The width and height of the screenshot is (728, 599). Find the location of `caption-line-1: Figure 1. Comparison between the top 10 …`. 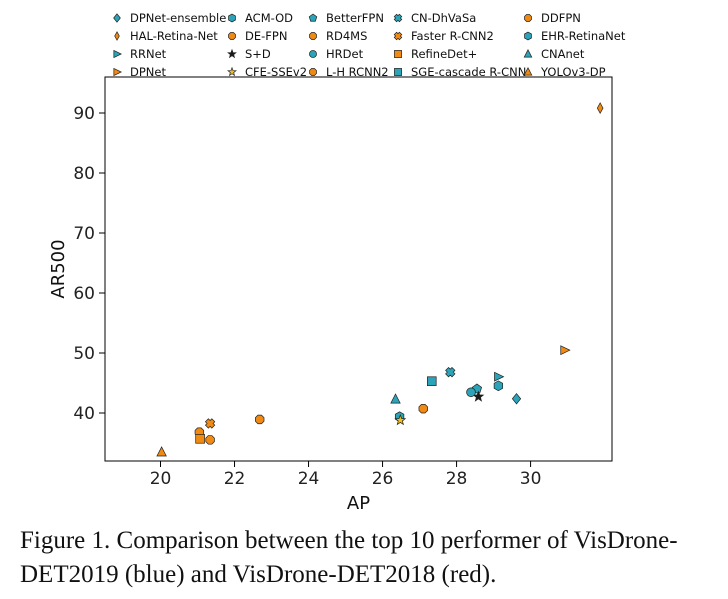

caption-line-1: Figure 1. Comparison between the top 10 … is located at coordinates (349, 540).